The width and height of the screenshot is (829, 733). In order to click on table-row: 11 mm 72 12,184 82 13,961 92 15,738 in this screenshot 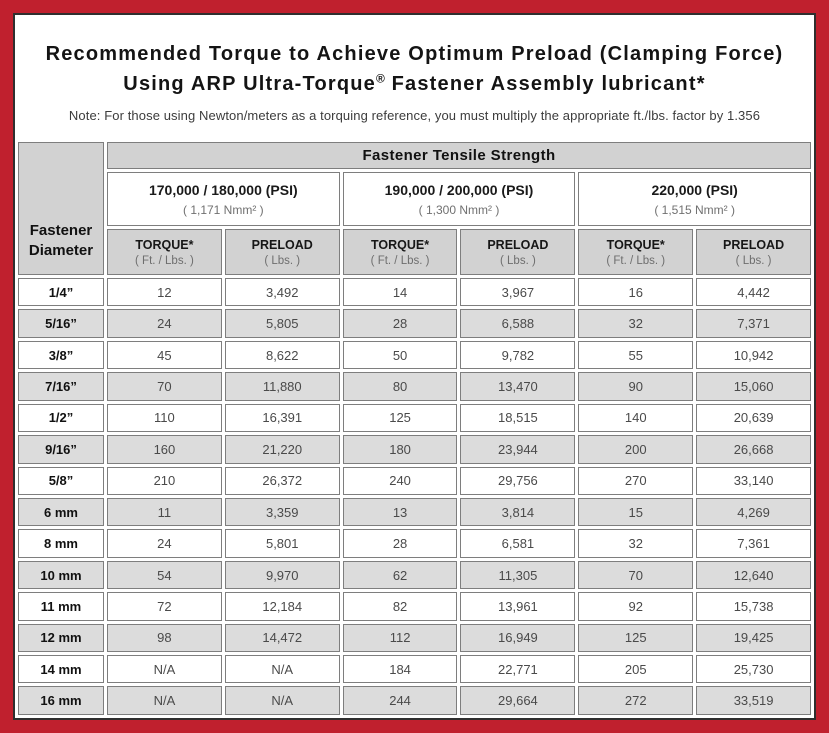, I will do `click(414, 606)`.